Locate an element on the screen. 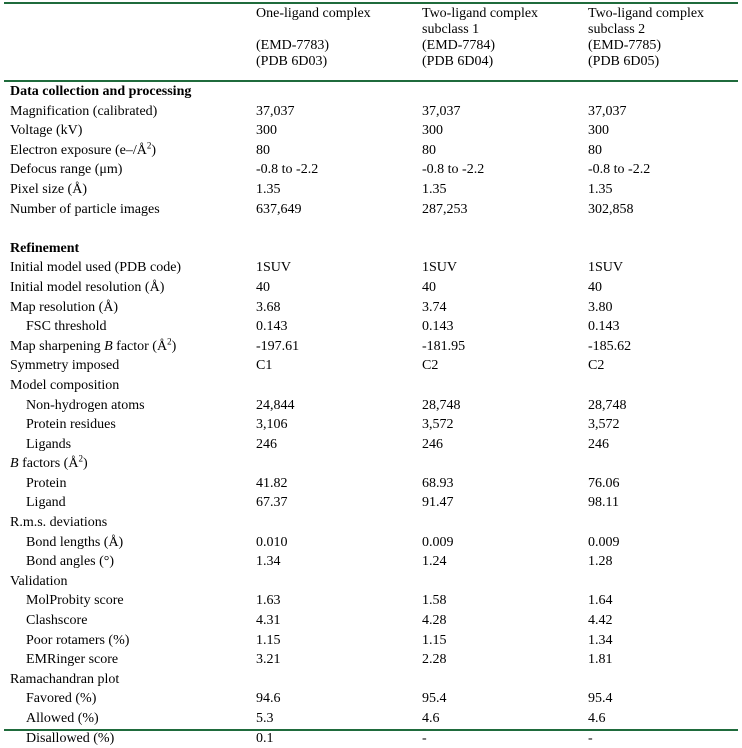 The image size is (742, 748). row-label: Model composition is located at coordinates (64, 386).